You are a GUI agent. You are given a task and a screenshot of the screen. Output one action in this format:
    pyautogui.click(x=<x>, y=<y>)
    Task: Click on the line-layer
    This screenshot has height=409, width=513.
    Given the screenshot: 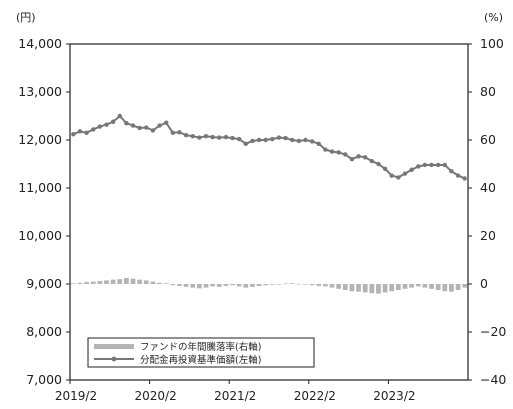 What is the action you would take?
    pyautogui.click(x=269, y=147)
    